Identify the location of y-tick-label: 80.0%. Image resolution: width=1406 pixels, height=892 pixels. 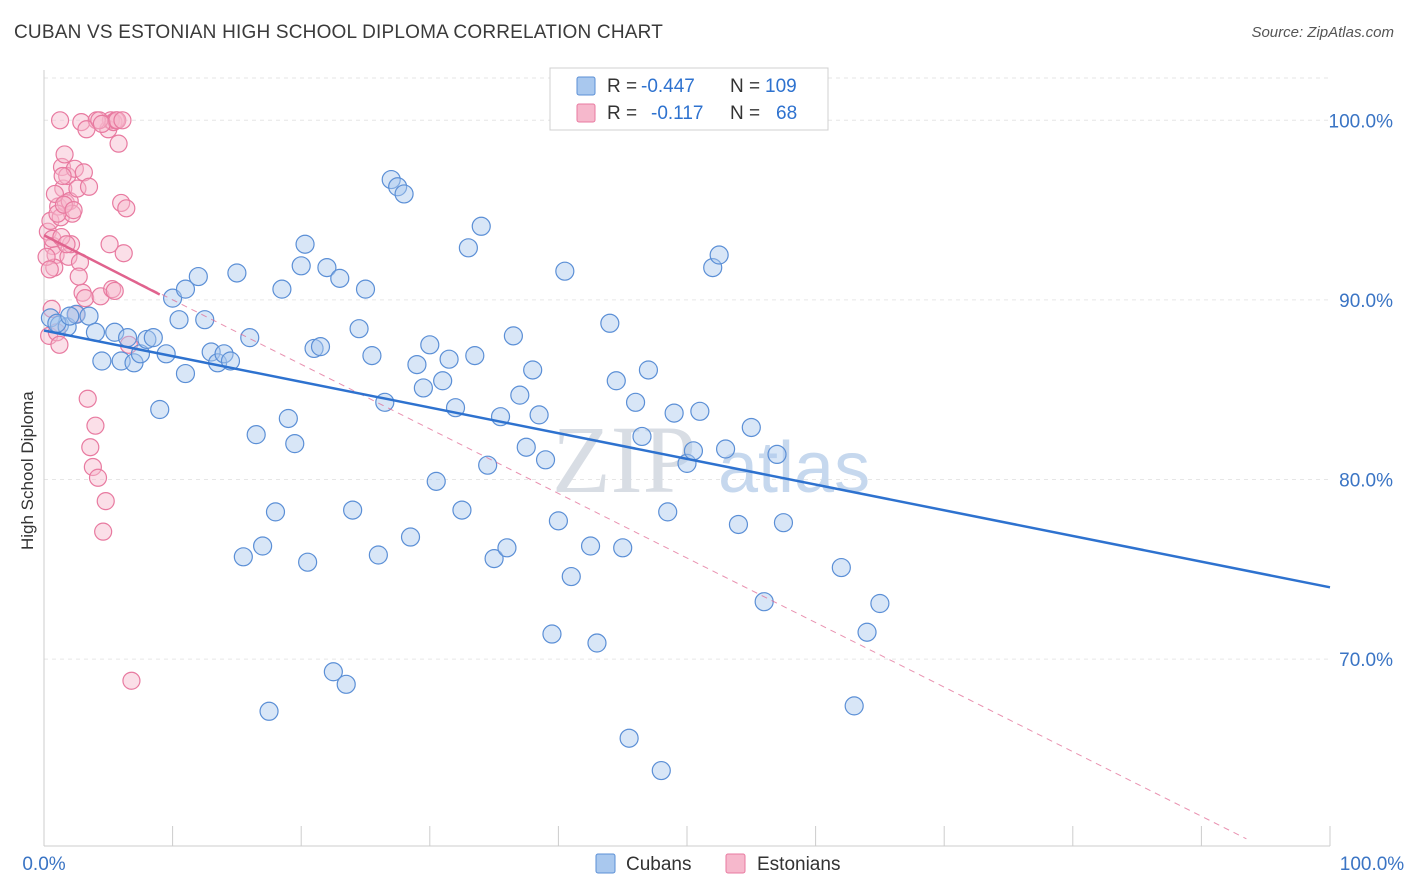
(1366, 481).